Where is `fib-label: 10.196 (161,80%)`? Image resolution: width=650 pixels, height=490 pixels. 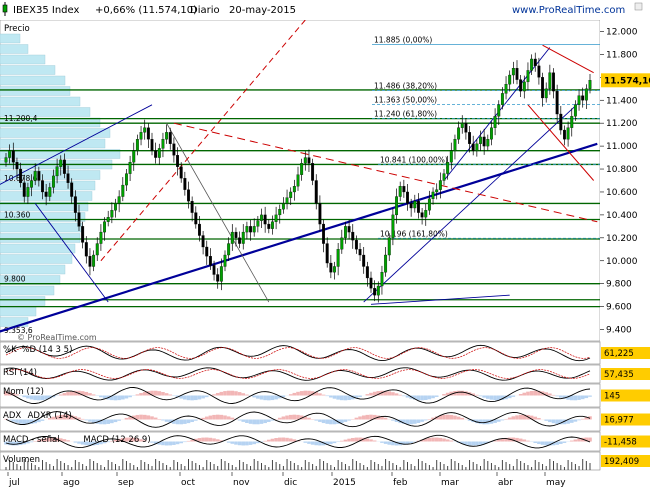
fib-label: 10.196 (161,80%) is located at coordinates (414, 233).